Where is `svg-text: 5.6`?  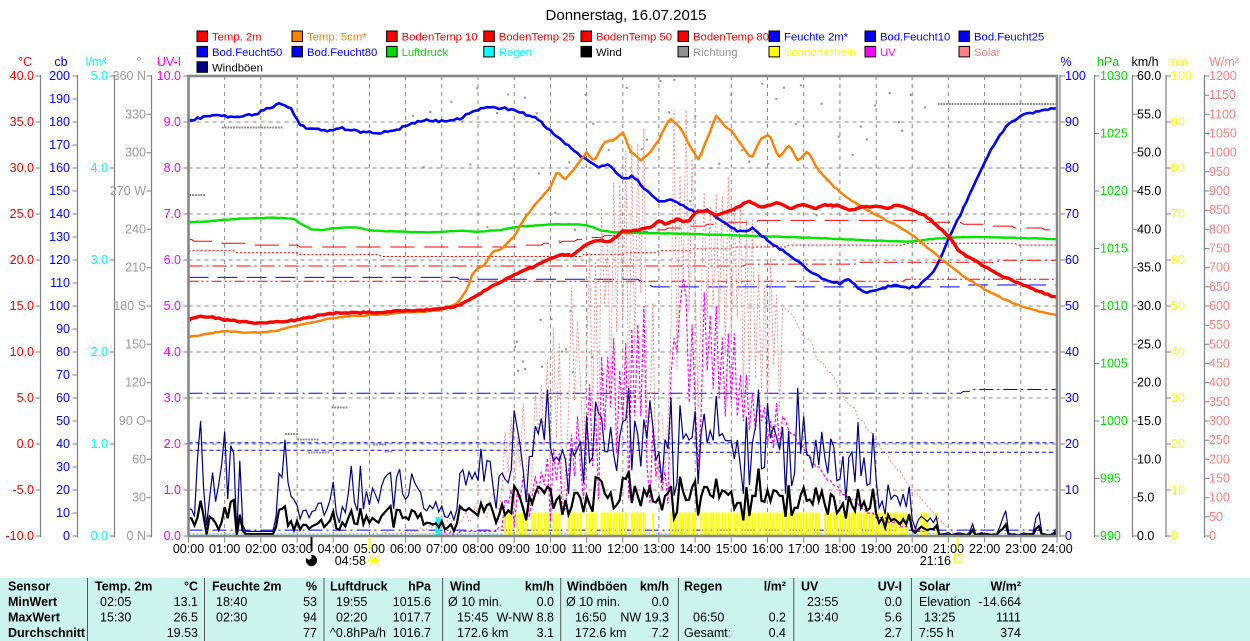
svg-text: 5.6 is located at coordinates (893, 618).